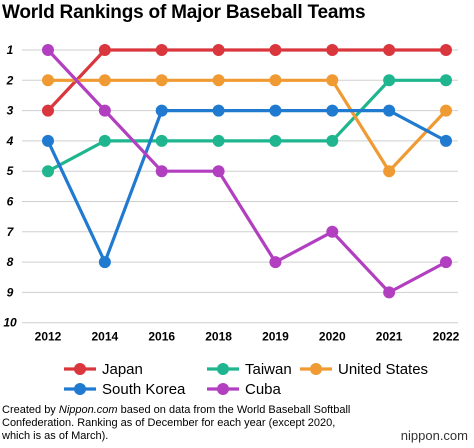  What do you see at coordinates (10, 80) in the screenshot?
I see `y-tick-label: 2` at bounding box center [10, 80].